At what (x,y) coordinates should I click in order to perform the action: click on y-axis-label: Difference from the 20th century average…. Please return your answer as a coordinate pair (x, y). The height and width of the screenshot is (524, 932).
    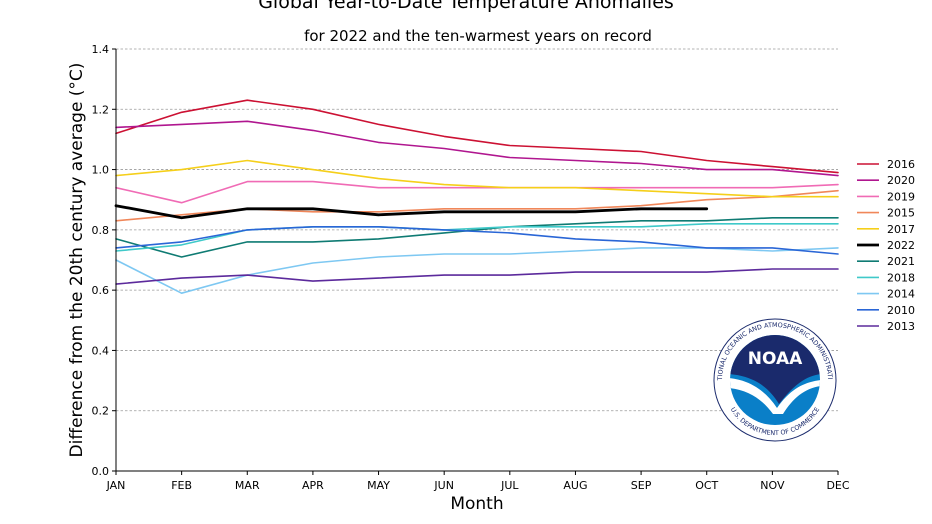
    Looking at the image, I should click on (77, 260).